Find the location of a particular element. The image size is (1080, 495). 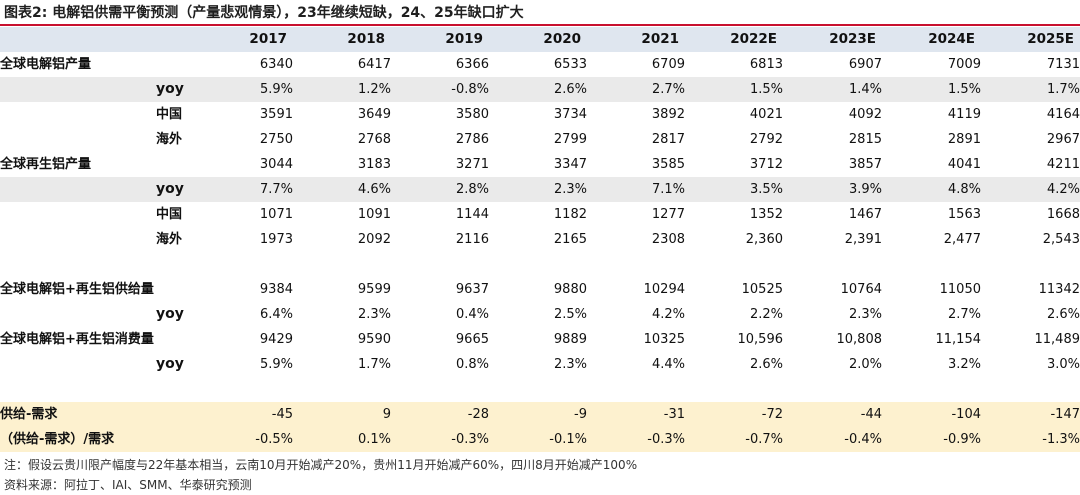

value-cell: 6366 is located at coordinates (472, 64).